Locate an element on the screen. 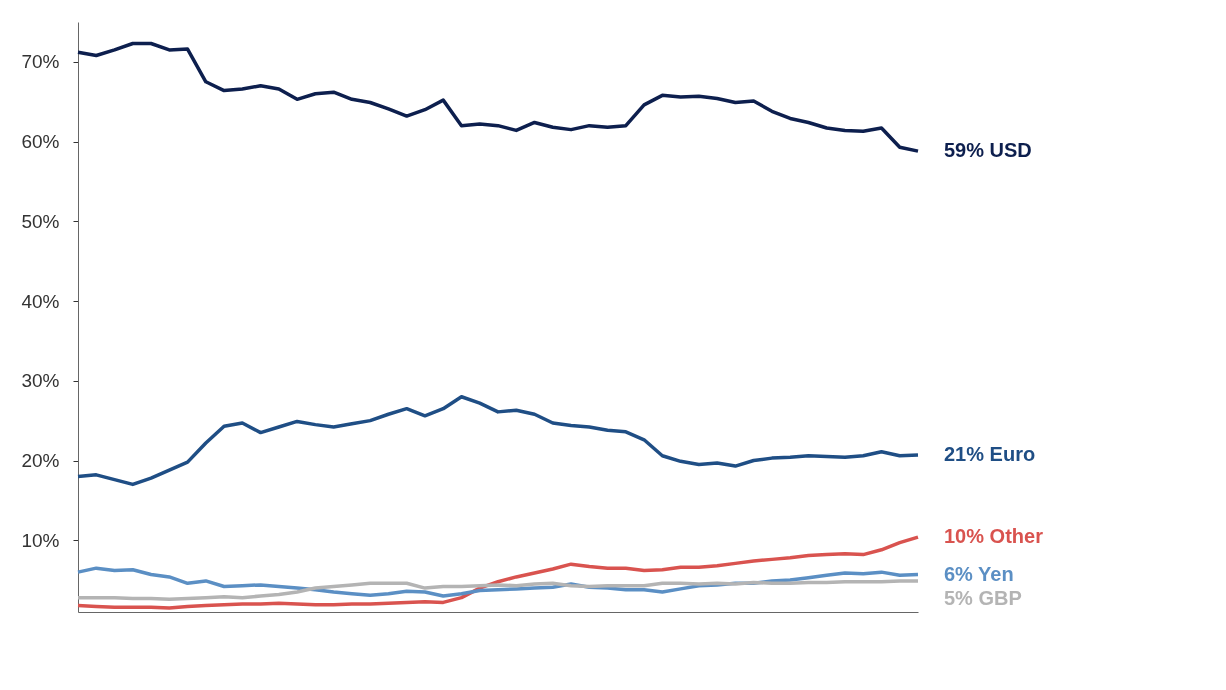 The width and height of the screenshot is (1226, 690). y-tick-label: 50% is located at coordinates (40, 221).